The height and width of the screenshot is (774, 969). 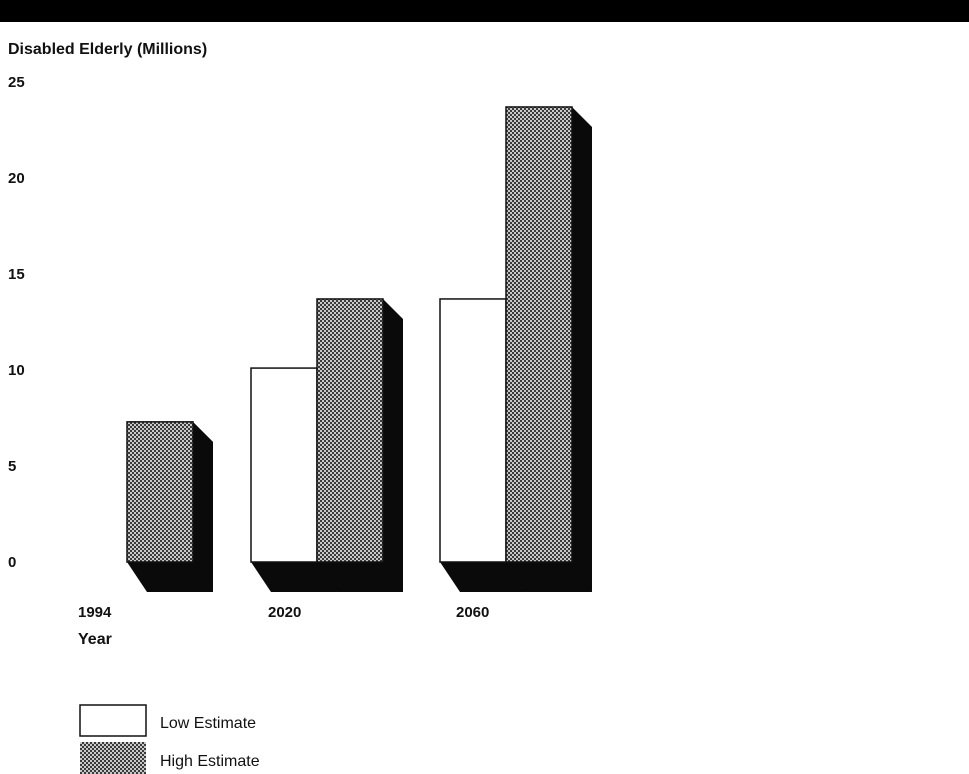 I want to click on bar-2060-high, so click(x=548, y=349).